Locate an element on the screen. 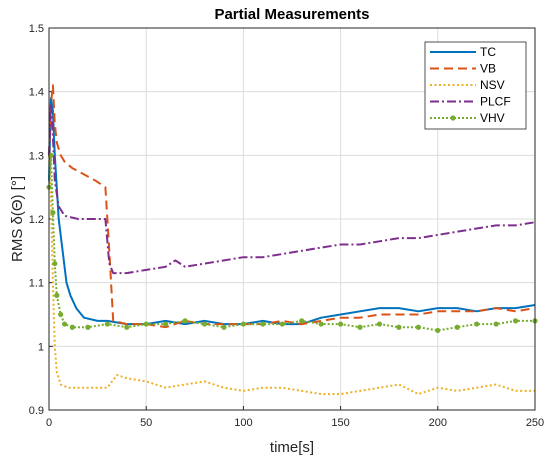 The height and width of the screenshot is (462, 550). x-tick-label: 0 is located at coordinates (49, 423).